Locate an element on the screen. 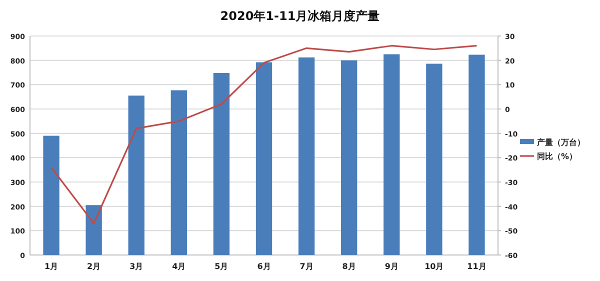 The width and height of the screenshot is (600, 281). x-tick-label: 2月 is located at coordinates (94, 266).